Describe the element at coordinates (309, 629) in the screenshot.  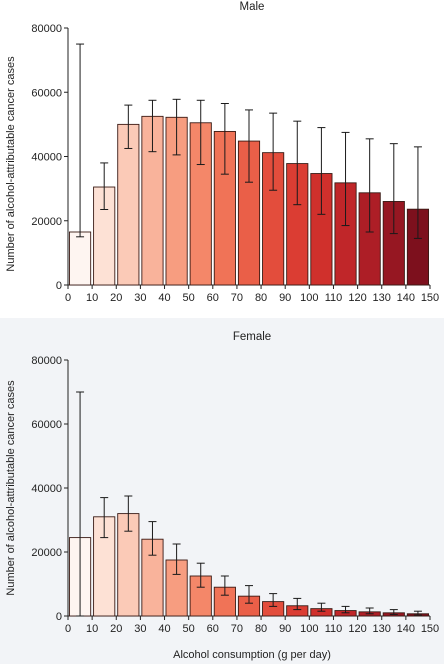
I see `female-x-tick-label: 100` at that location.